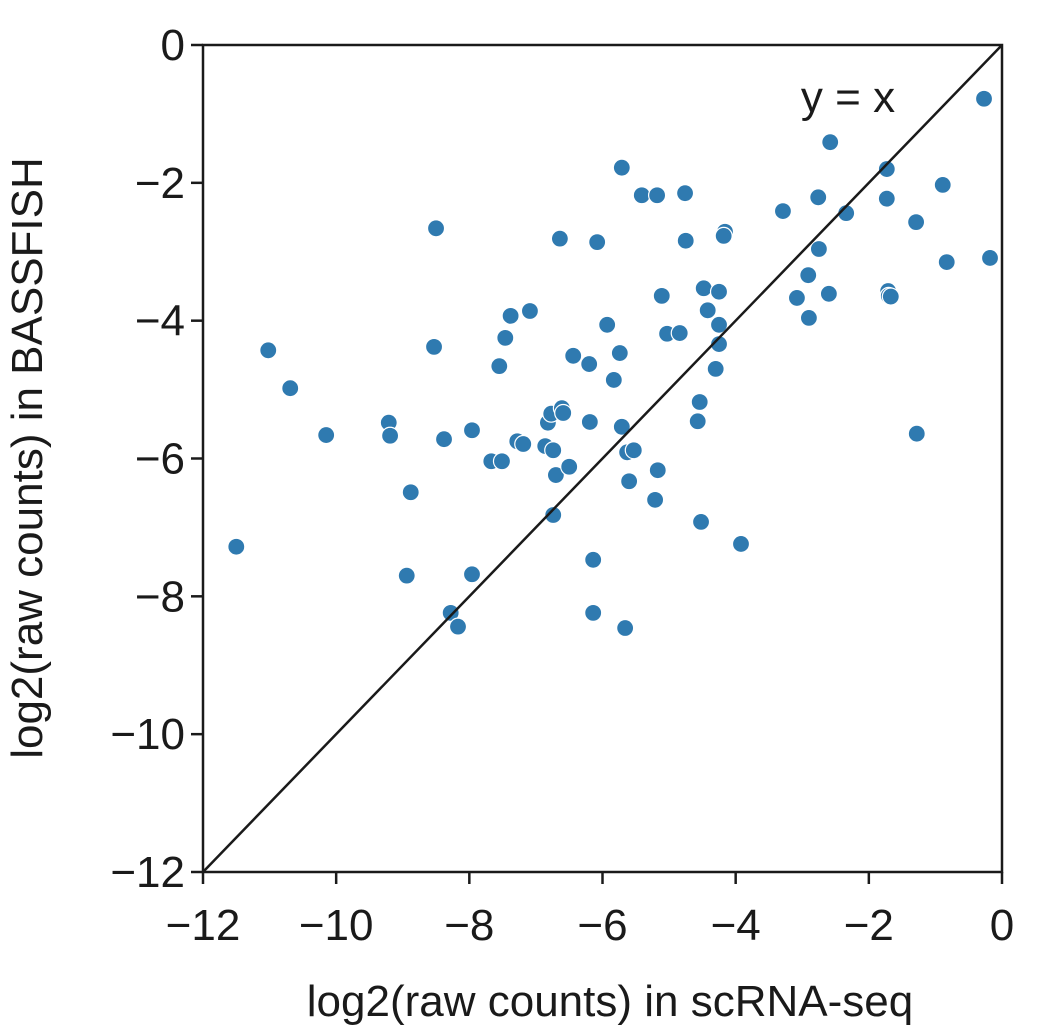 Image resolution: width=1059 pixels, height=1033 pixels. What do you see at coordinates (736, 925) in the screenshot?
I see `x-tick-label: −4` at bounding box center [736, 925].